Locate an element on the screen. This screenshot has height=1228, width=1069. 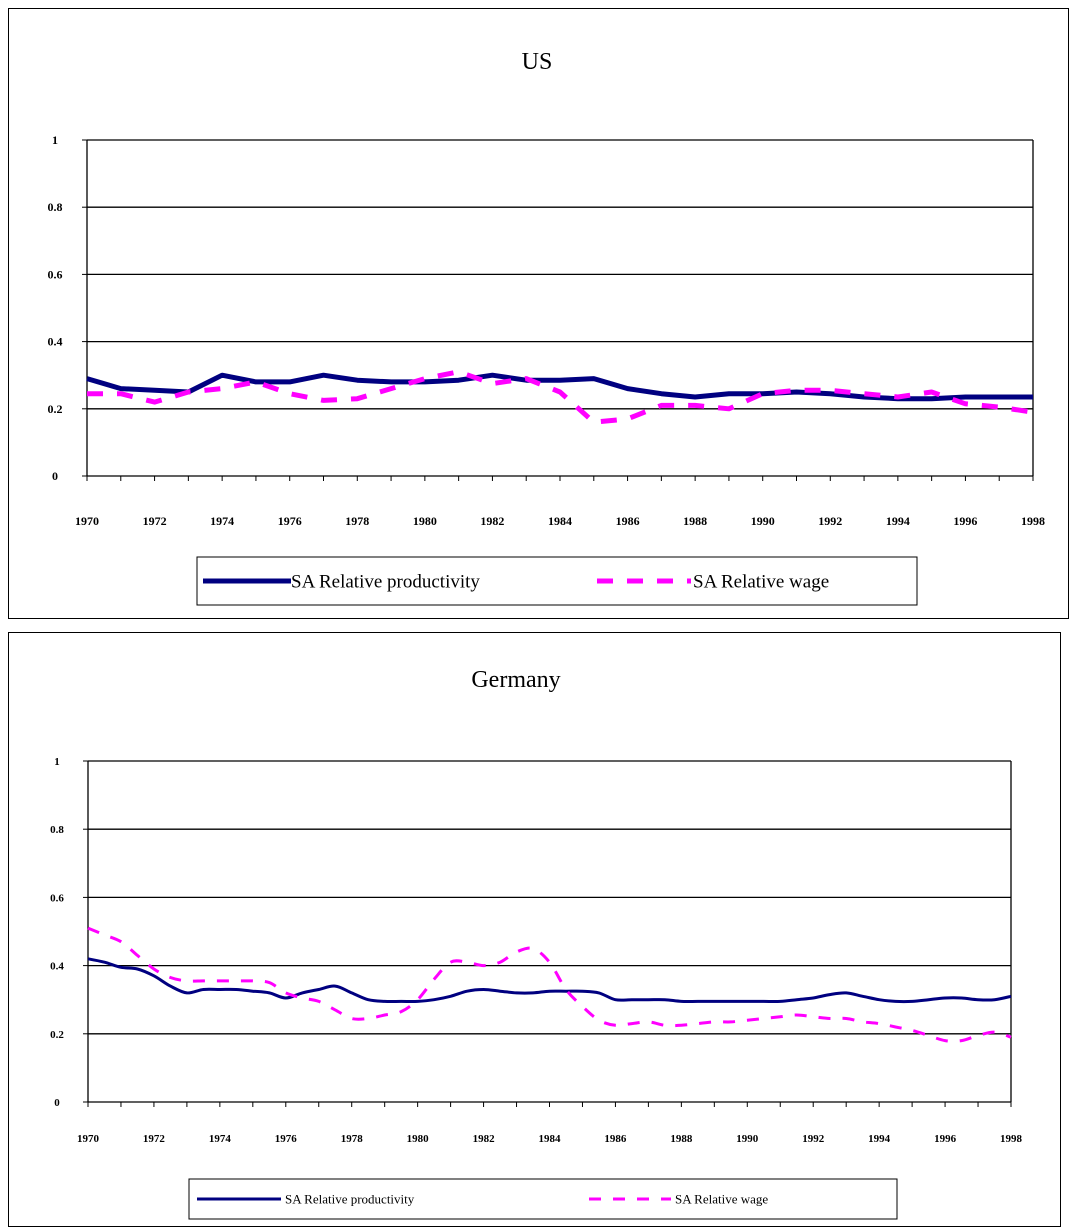
germany-sa-relative-wage-line is located at coordinates (549, 984).